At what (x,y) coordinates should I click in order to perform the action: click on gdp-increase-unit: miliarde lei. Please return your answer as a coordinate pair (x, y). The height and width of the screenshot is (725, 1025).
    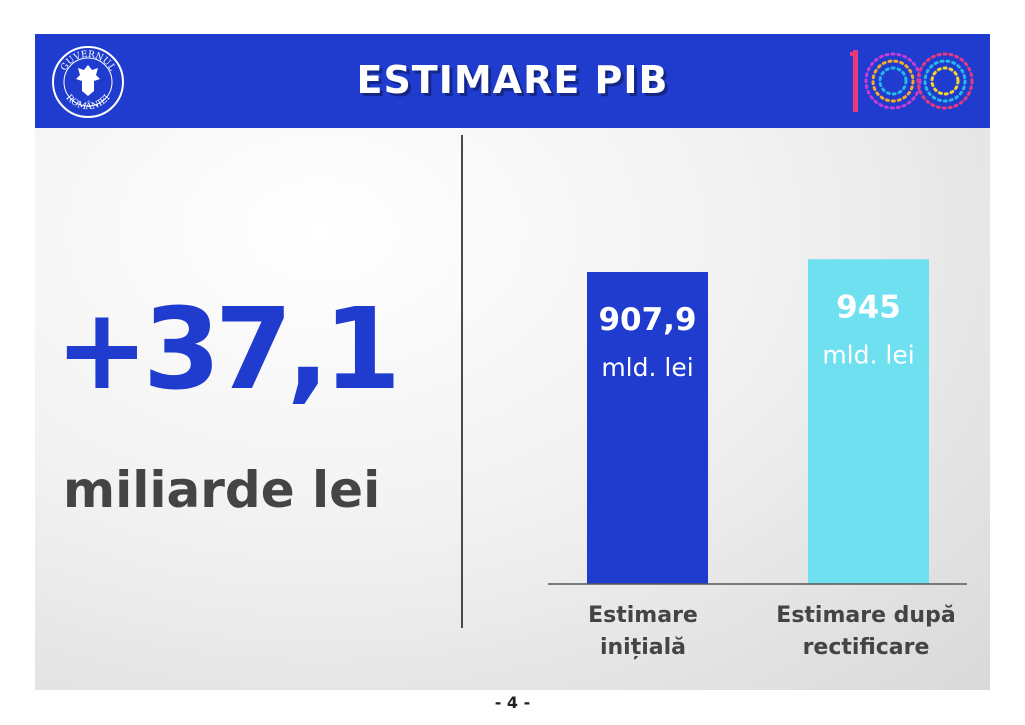
    Looking at the image, I should click on (222, 490).